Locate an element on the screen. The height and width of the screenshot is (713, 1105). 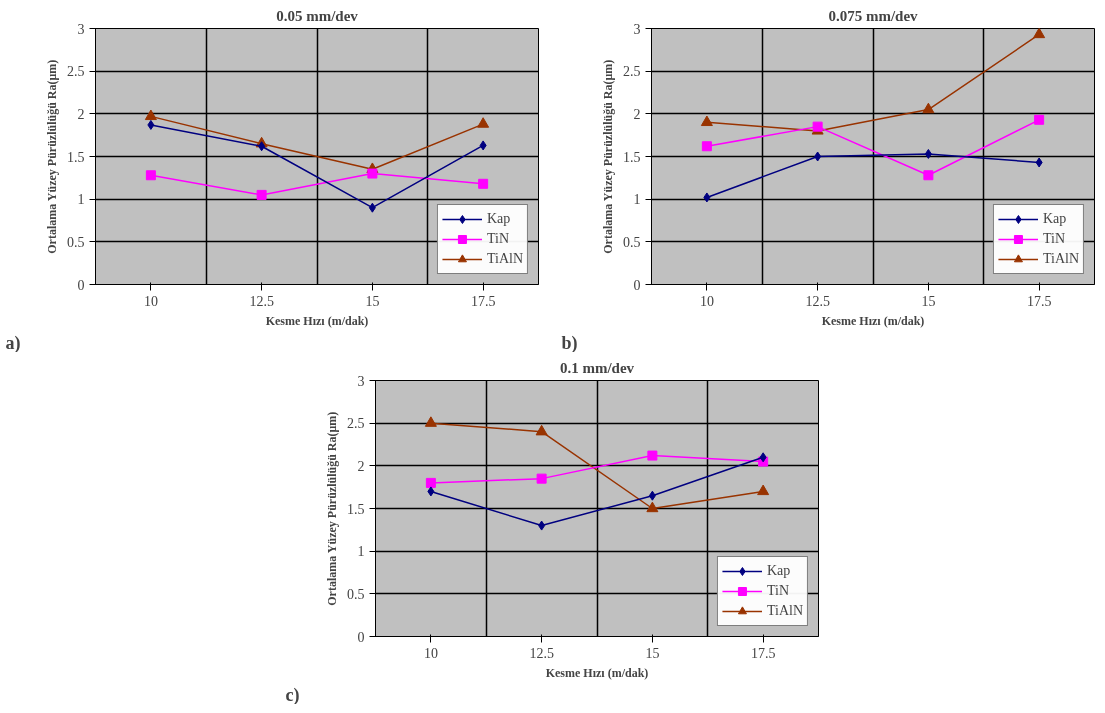
chart-title: 0.075 mm/dev is located at coordinates (873, 15).